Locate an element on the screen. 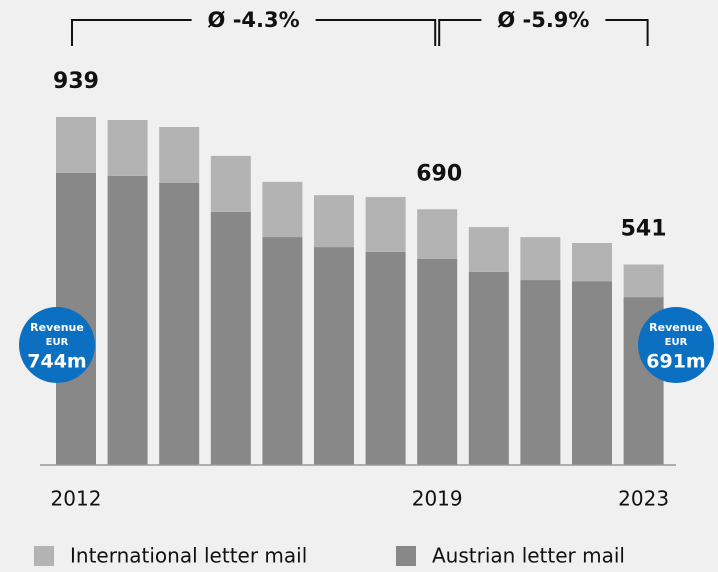 The height and width of the screenshot is (572, 718). bracket: Ø -4.3% is located at coordinates (254, 27).